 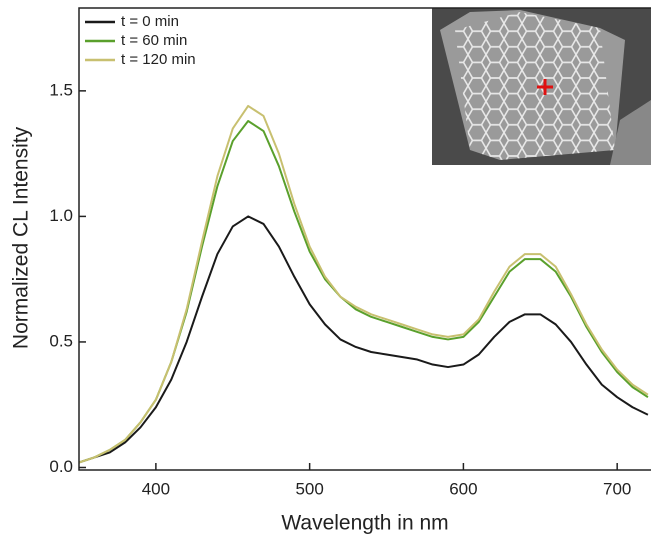 What do you see at coordinates (541, 86) in the screenshot?
I see `inset-image` at bounding box center [541, 86].